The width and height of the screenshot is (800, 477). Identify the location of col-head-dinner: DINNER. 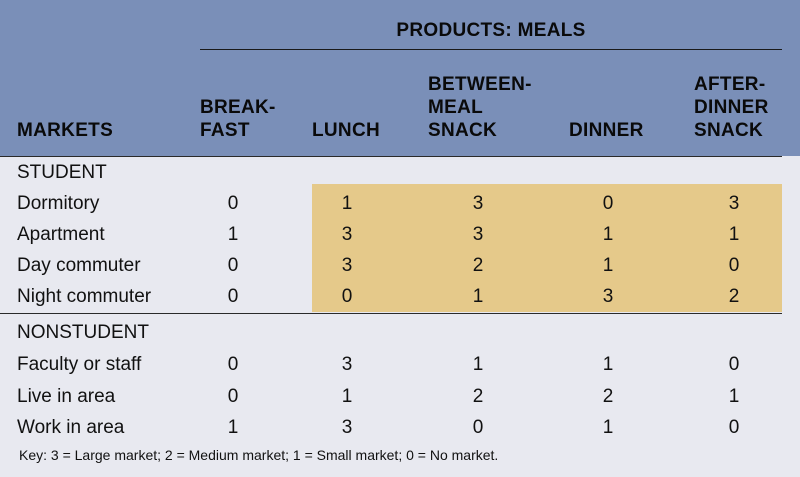
(606, 130).